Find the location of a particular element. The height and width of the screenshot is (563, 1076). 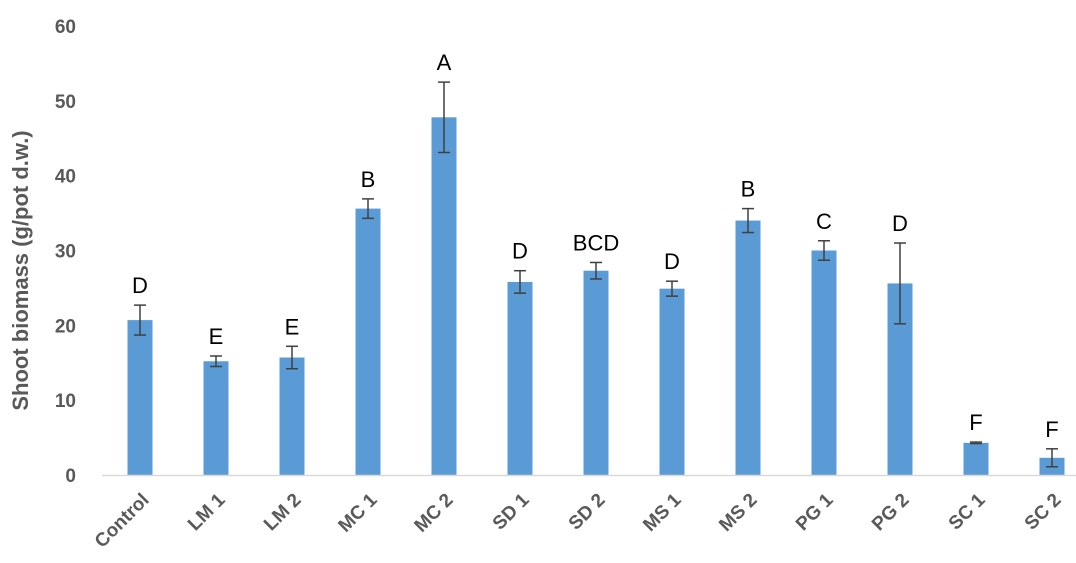

y-tick-label: 0 is located at coordinates (70, 476).